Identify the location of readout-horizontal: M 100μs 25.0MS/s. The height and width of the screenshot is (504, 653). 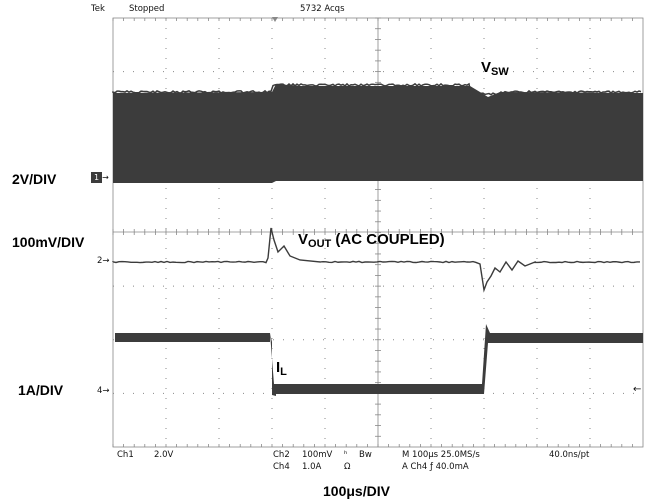
(441, 455).